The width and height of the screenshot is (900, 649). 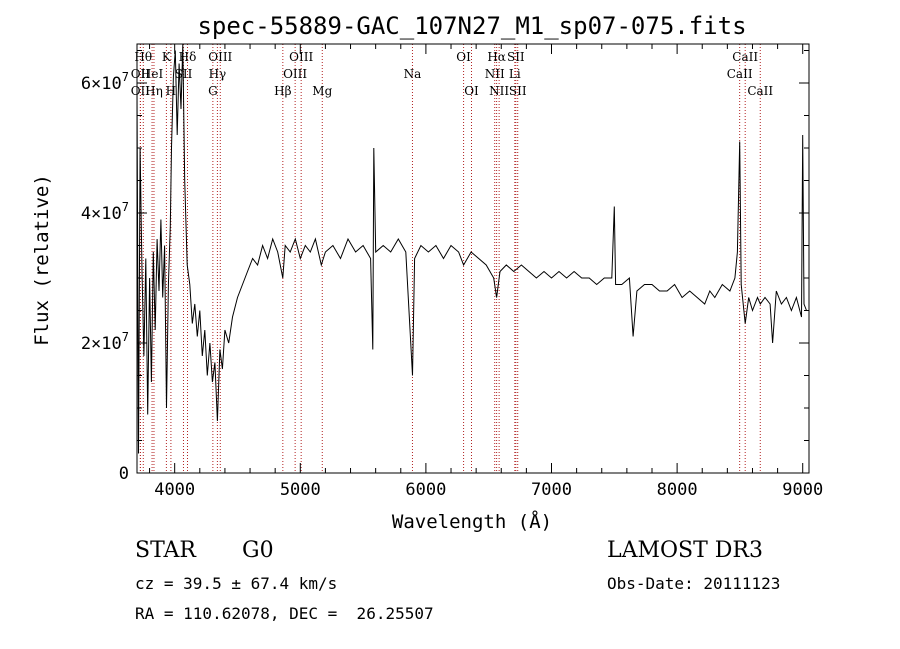 What do you see at coordinates (174, 490) in the screenshot?
I see `x-tick-label: 4000` at bounding box center [174, 490].